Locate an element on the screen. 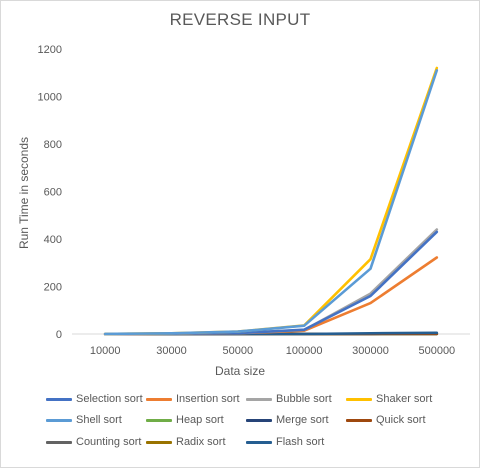 The width and height of the screenshot is (480, 468). legend-label: Radix sort is located at coordinates (201, 442).